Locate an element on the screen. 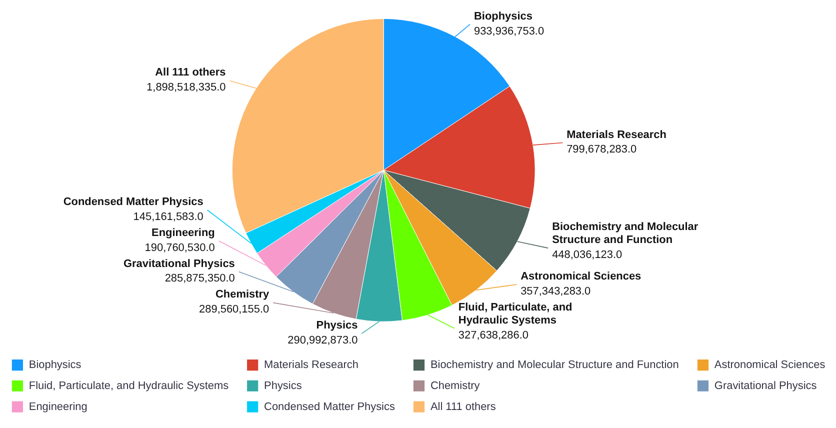 The image size is (836, 428). legend-label: Condensed Matter Physics is located at coordinates (330, 406).